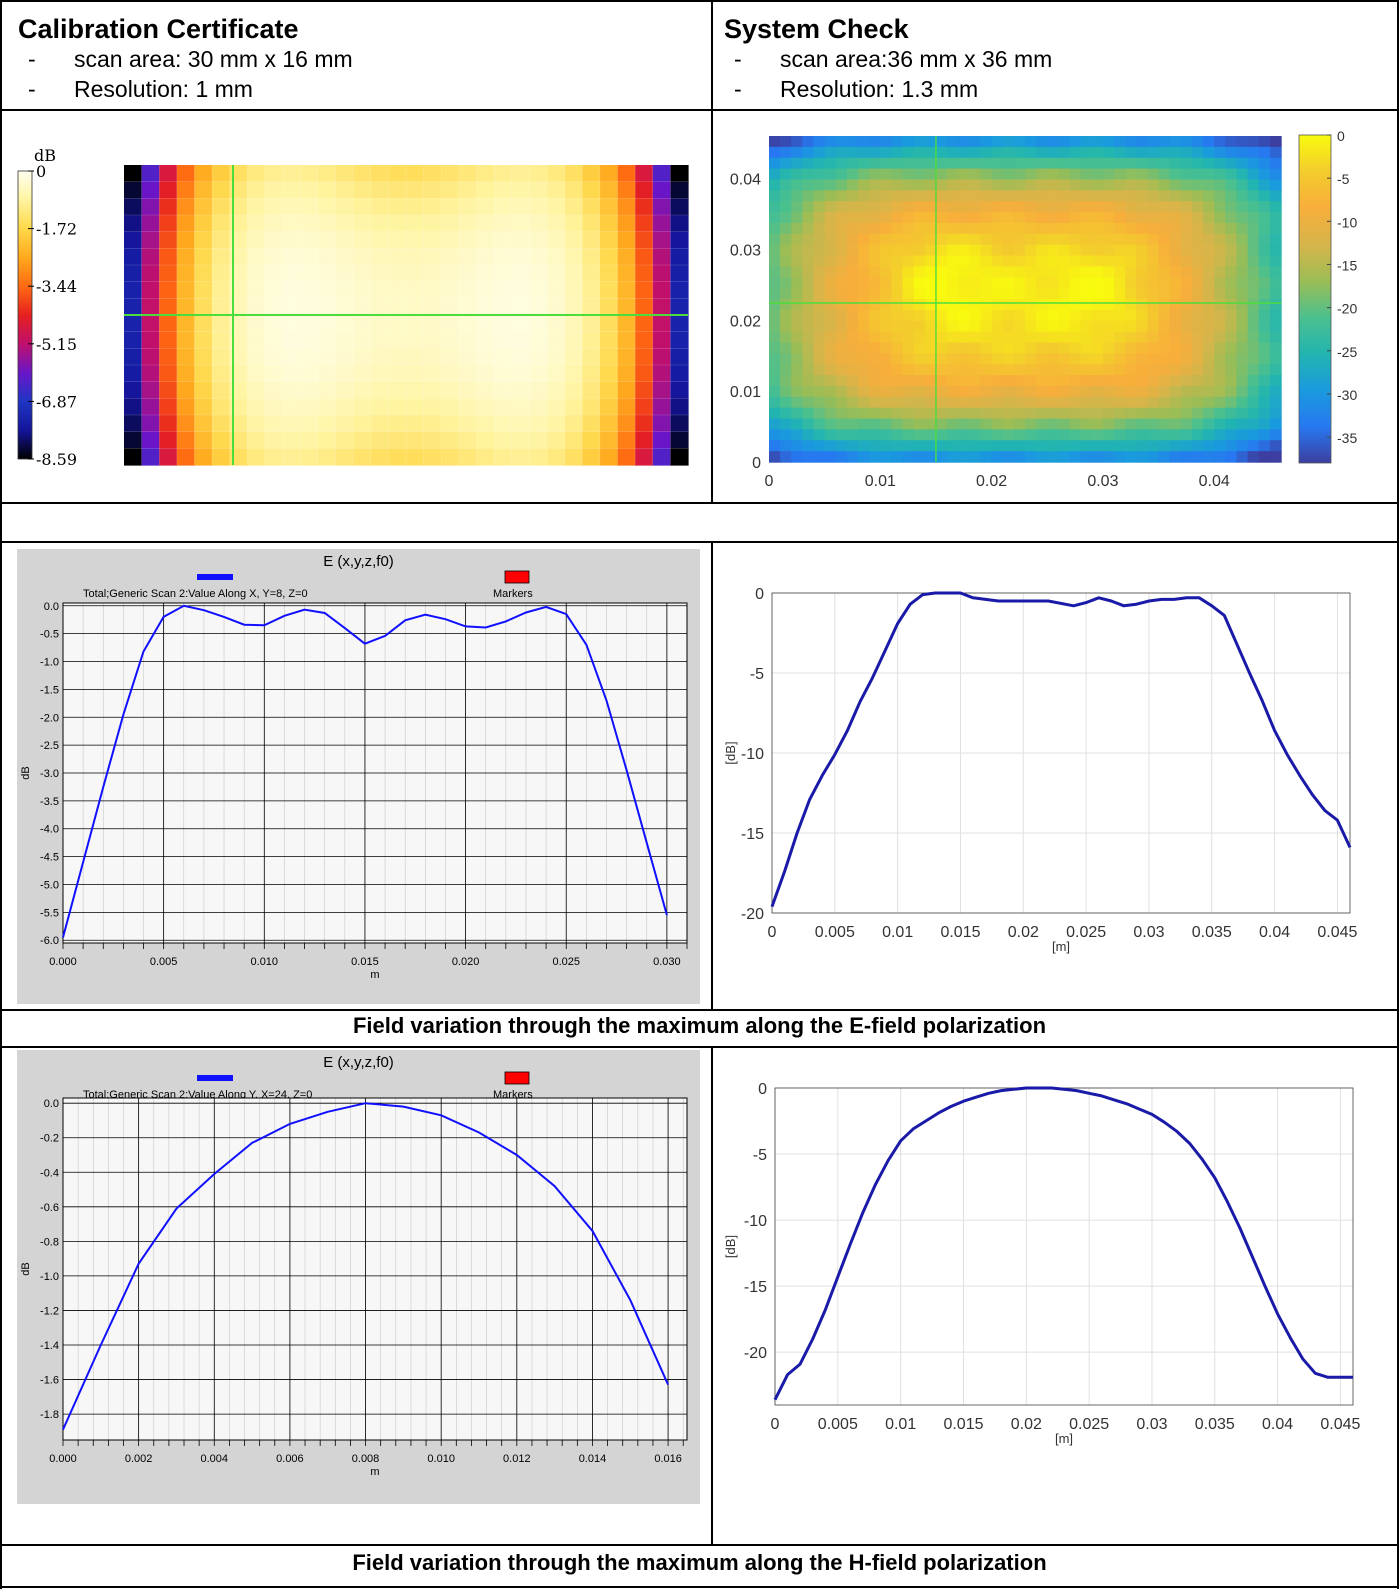 The height and width of the screenshot is (1589, 1399). I want to click on y-tick-label: -0.2, so click(49, 1139).